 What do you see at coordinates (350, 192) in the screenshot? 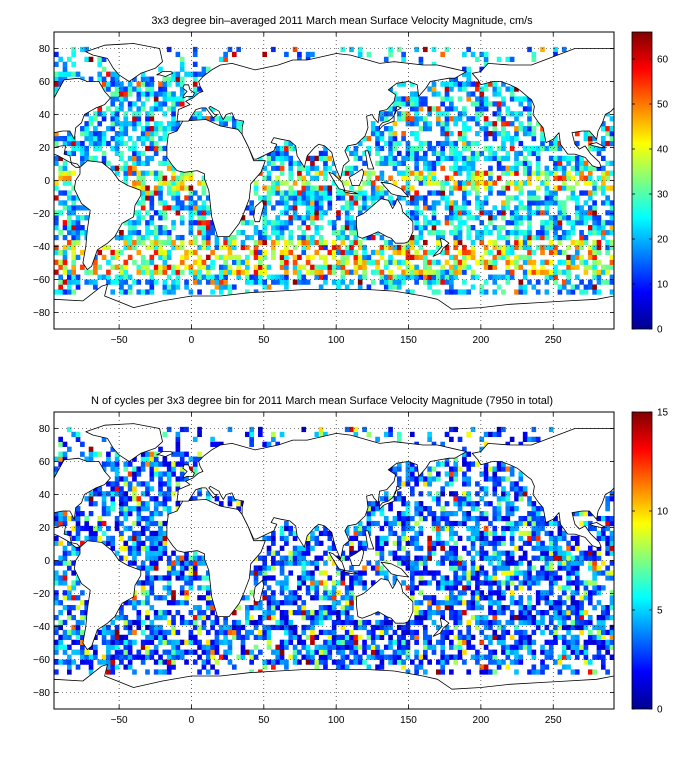
I see `coastline-java` at bounding box center [350, 192].